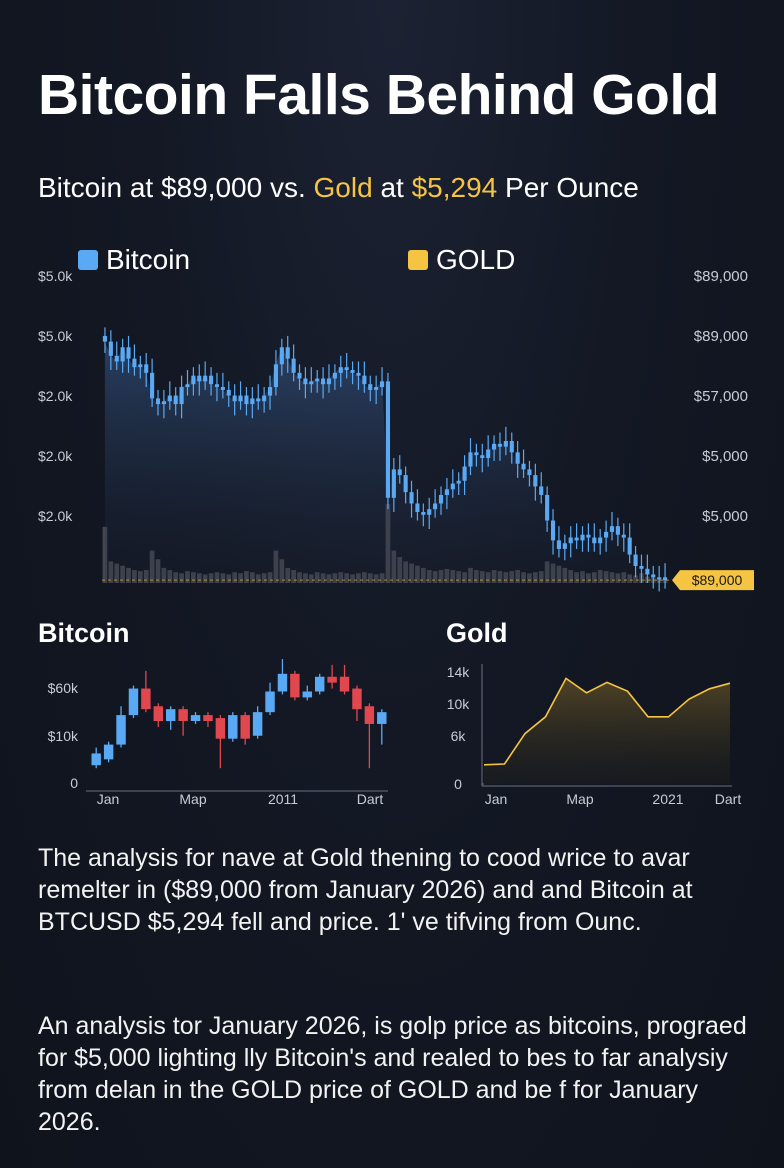 The height and width of the screenshot is (1168, 784). I want to click on gold-y-tick: 14k, so click(459, 672).